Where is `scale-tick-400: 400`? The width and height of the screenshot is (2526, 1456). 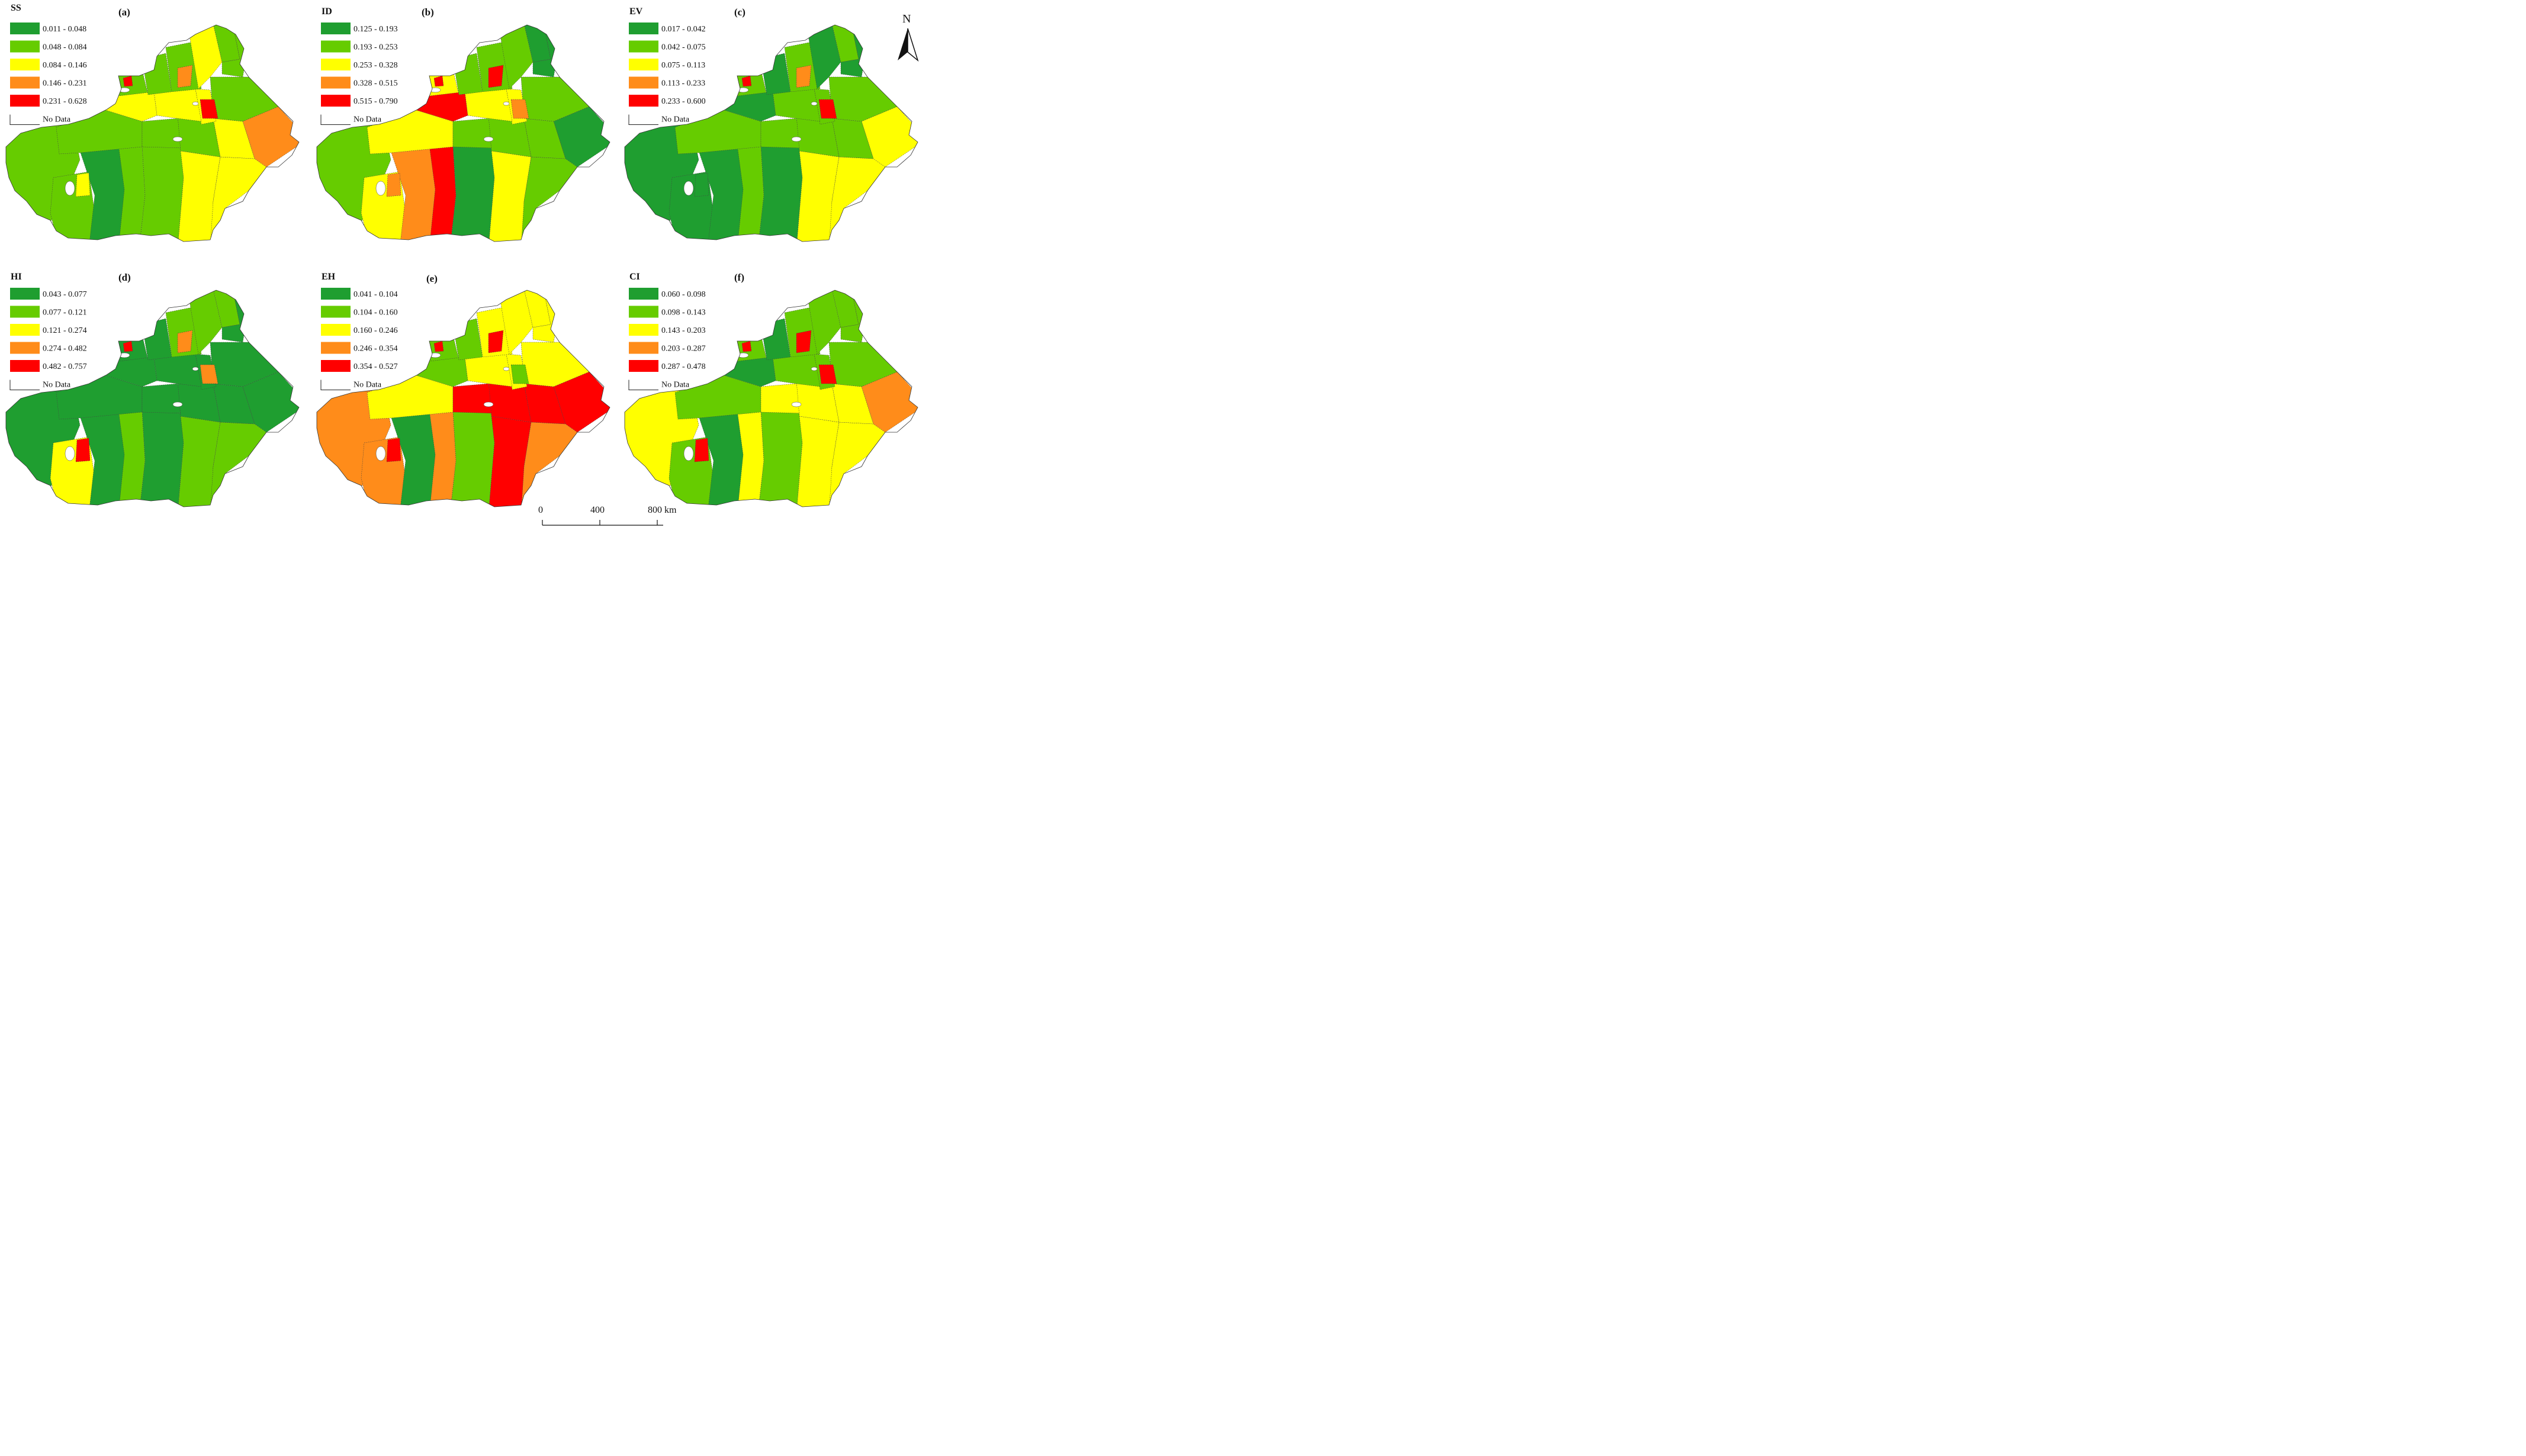 scale-tick-400: 400 is located at coordinates (597, 510).